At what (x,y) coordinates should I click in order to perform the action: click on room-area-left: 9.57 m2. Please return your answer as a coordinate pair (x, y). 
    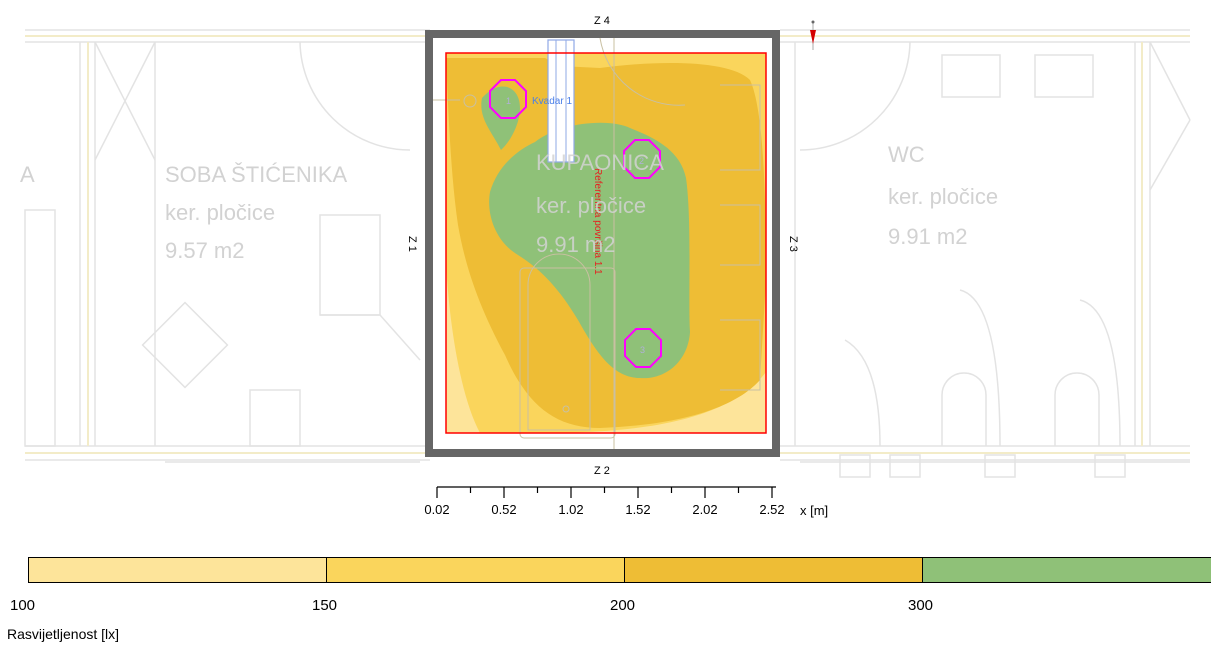
    Looking at the image, I should click on (205, 250).